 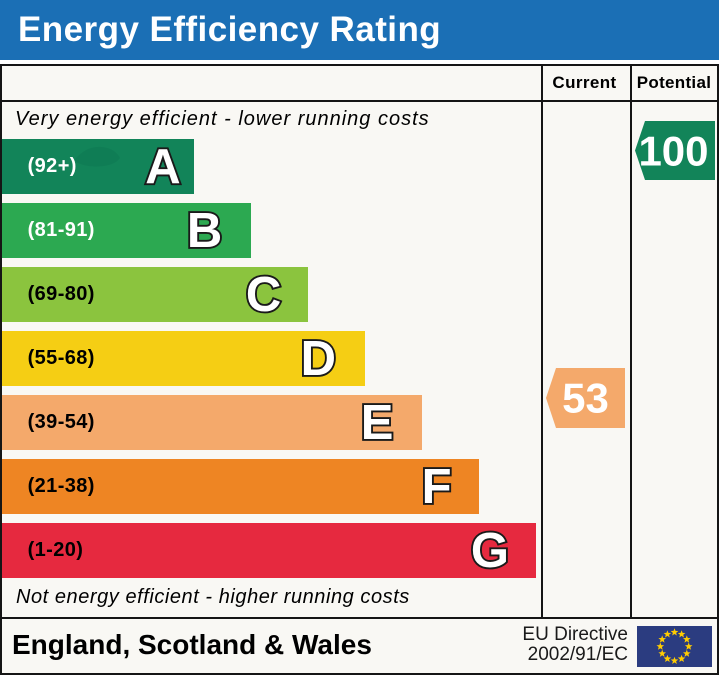 What do you see at coordinates (204, 231) in the screenshot?
I see `svg-text: B` at bounding box center [204, 231].